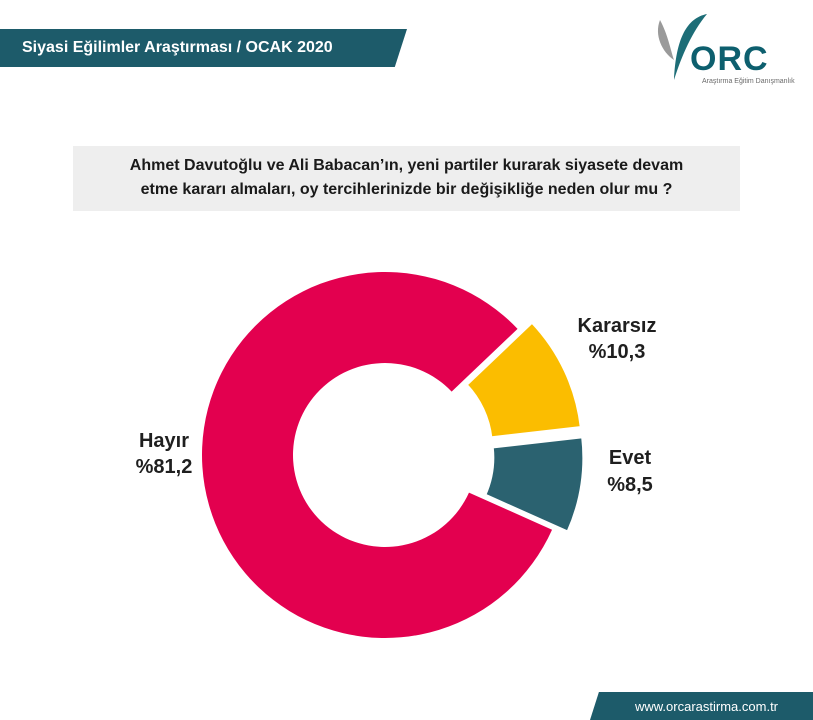  I want to click on label-kararsiz-name: Kararsız, so click(617, 326).